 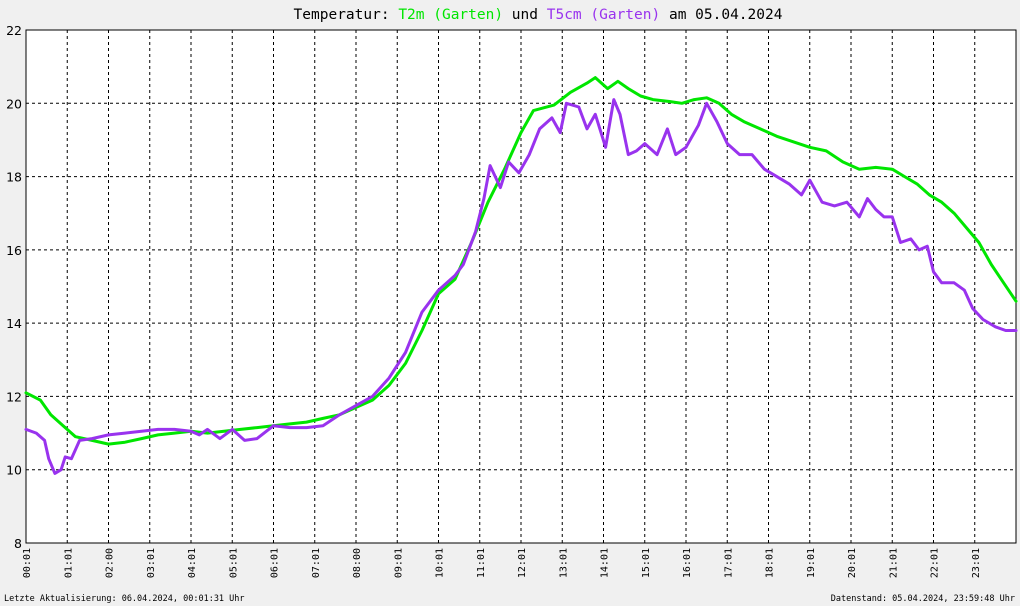 I want to click on y-tick-label: 12, so click(x=14, y=396).